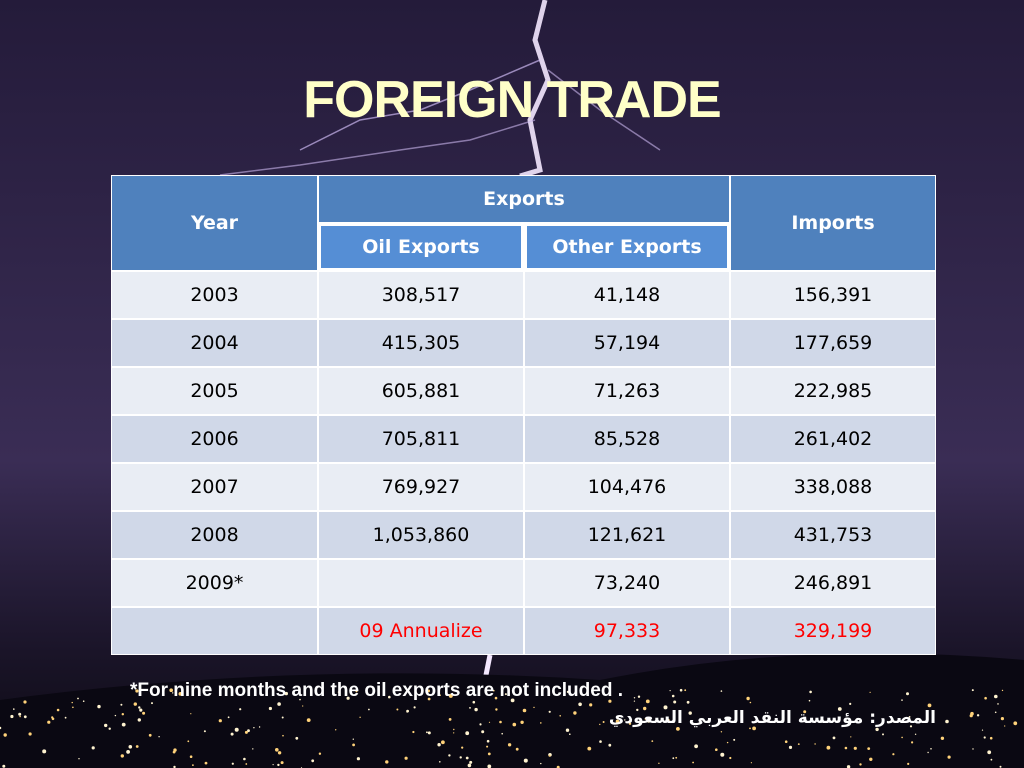 This screenshot has height=768, width=1024. Describe the element at coordinates (833, 535) in the screenshot. I see `table-cell: 431,753` at that location.